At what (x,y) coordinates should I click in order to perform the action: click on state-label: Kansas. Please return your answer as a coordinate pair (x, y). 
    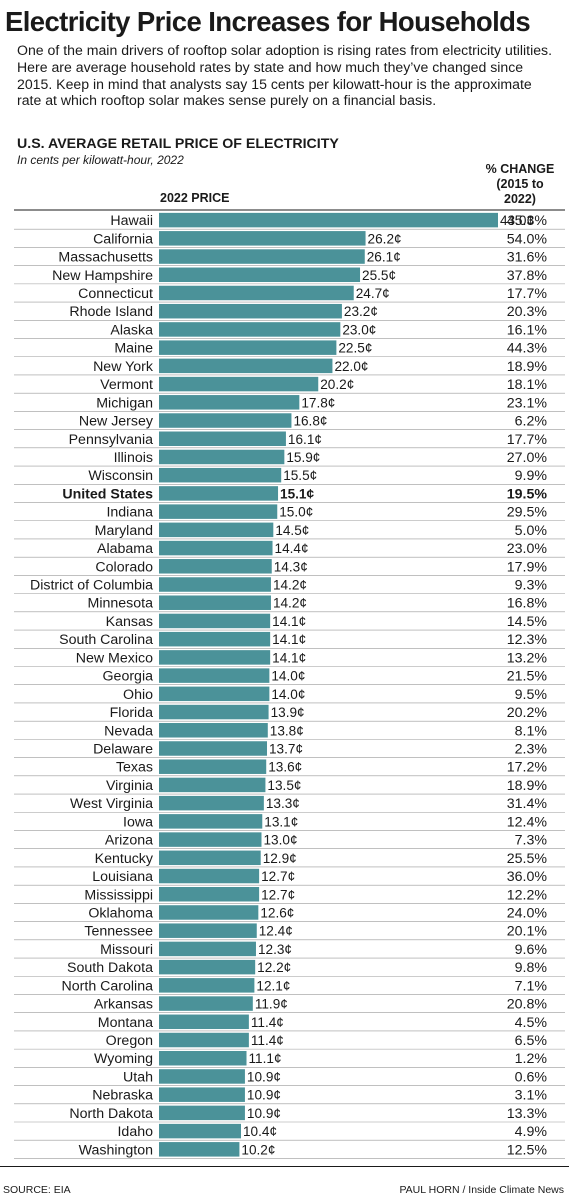
    Looking at the image, I should click on (129, 622).